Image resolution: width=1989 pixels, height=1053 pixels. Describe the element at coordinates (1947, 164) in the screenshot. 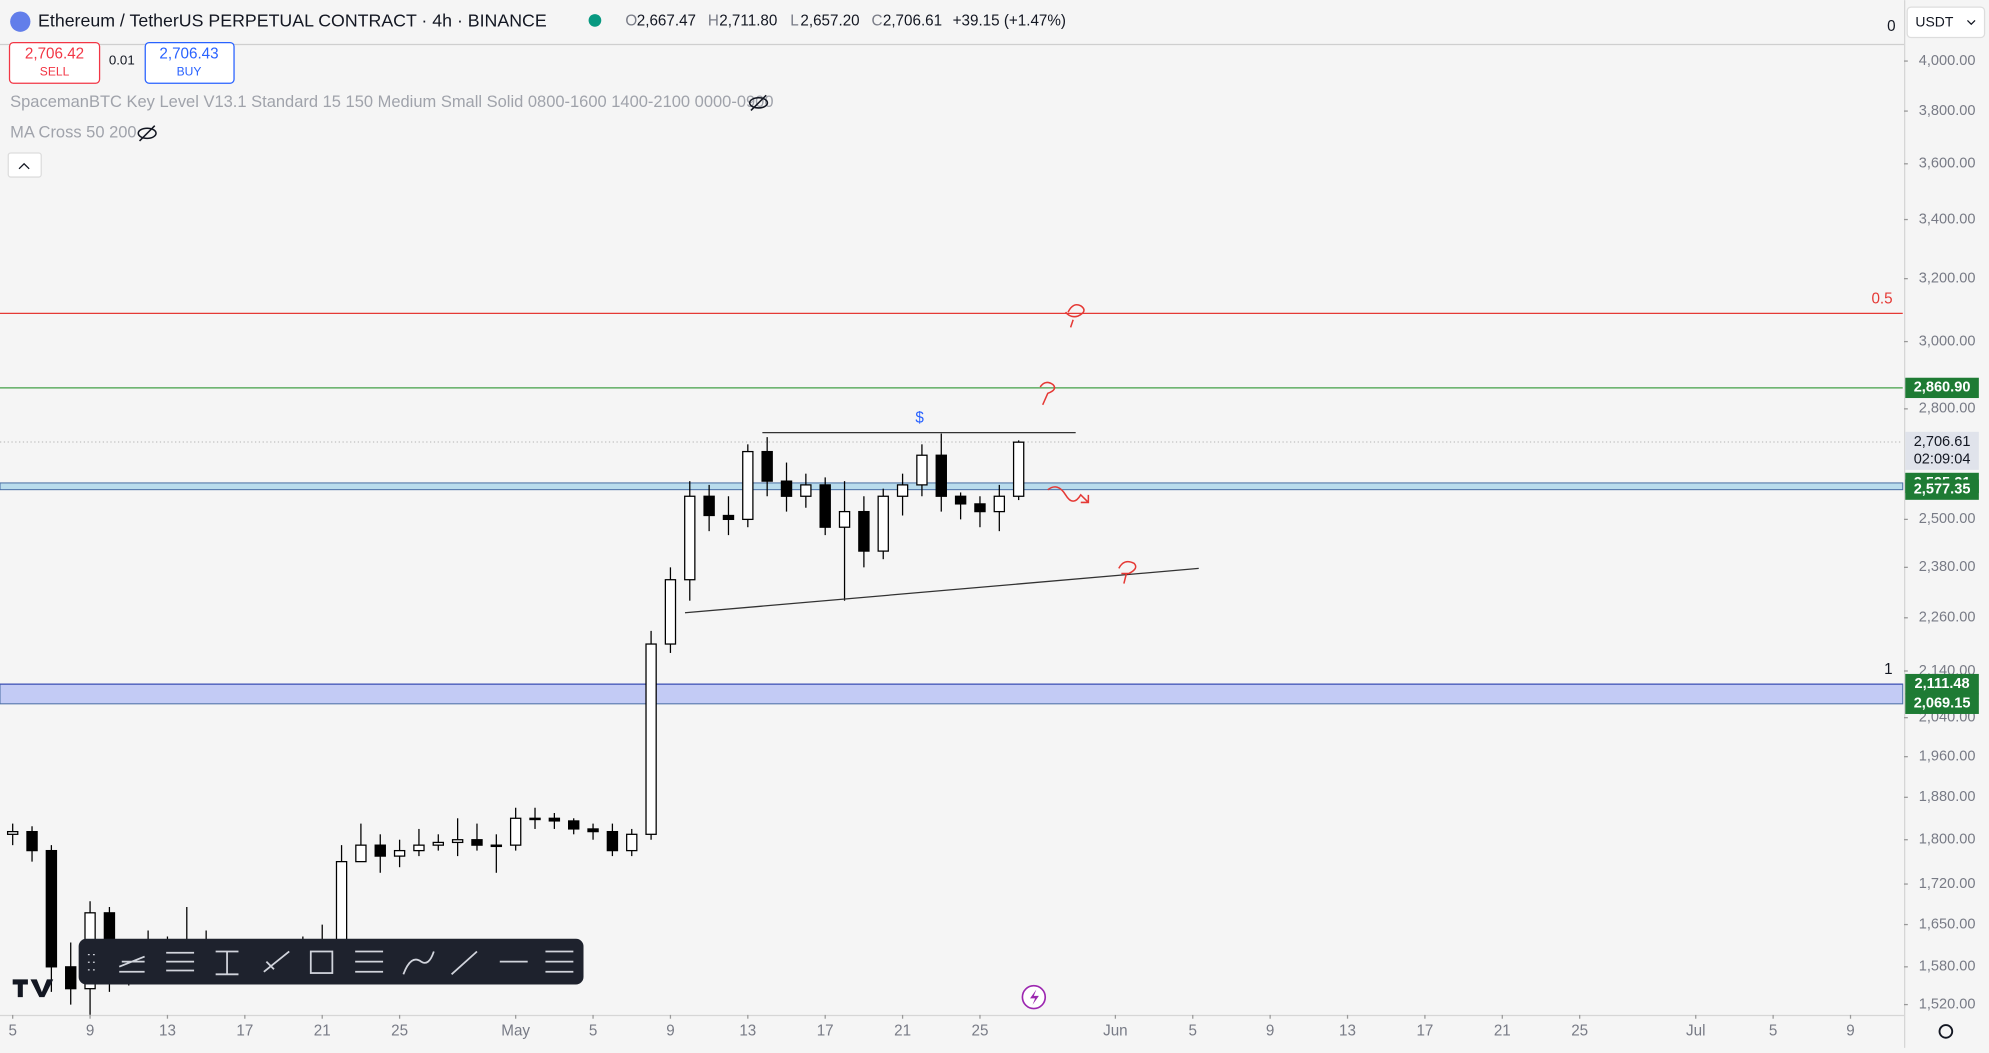

I see `y-tick-label: 3,600.00` at that location.